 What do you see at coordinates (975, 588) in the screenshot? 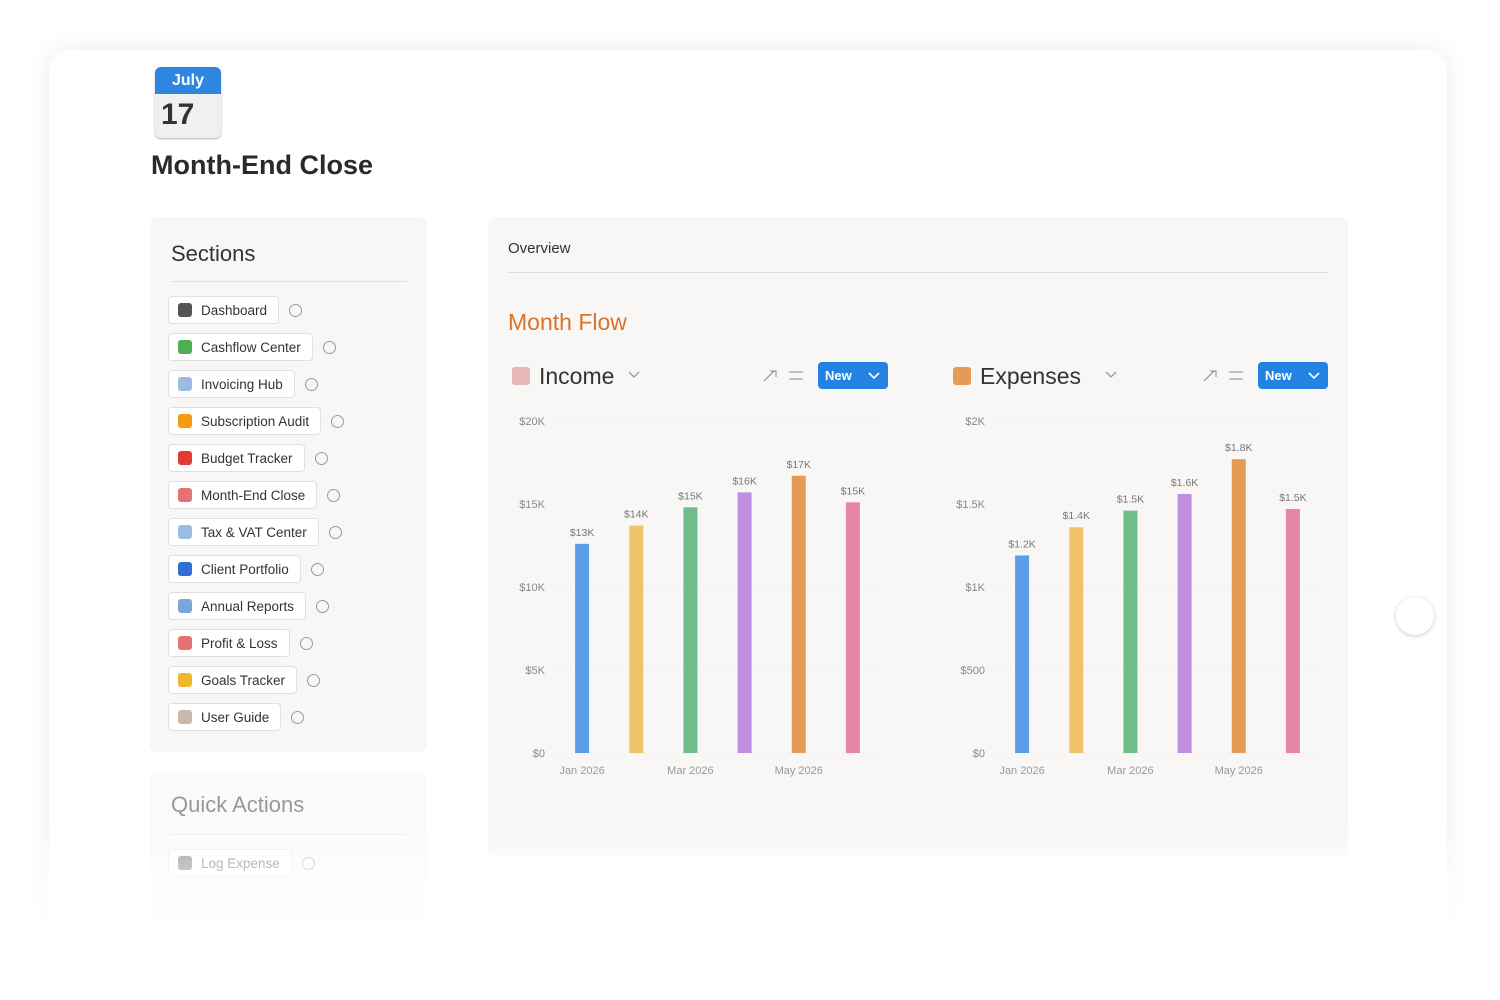
I see `y-tick-label: $1K` at bounding box center [975, 588].